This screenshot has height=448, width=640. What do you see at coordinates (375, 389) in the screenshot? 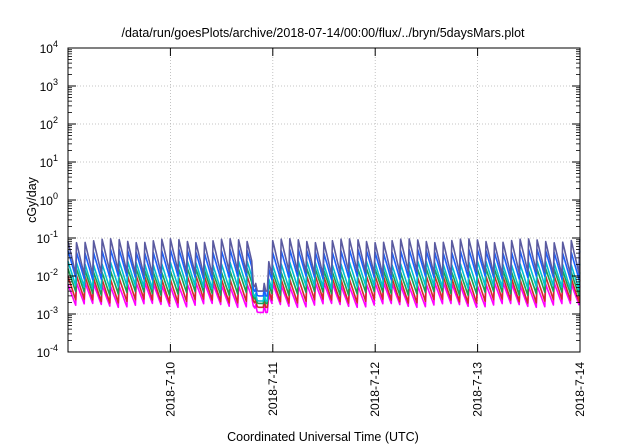
I see `x-tick-label: 2018-7-12` at bounding box center [375, 389].